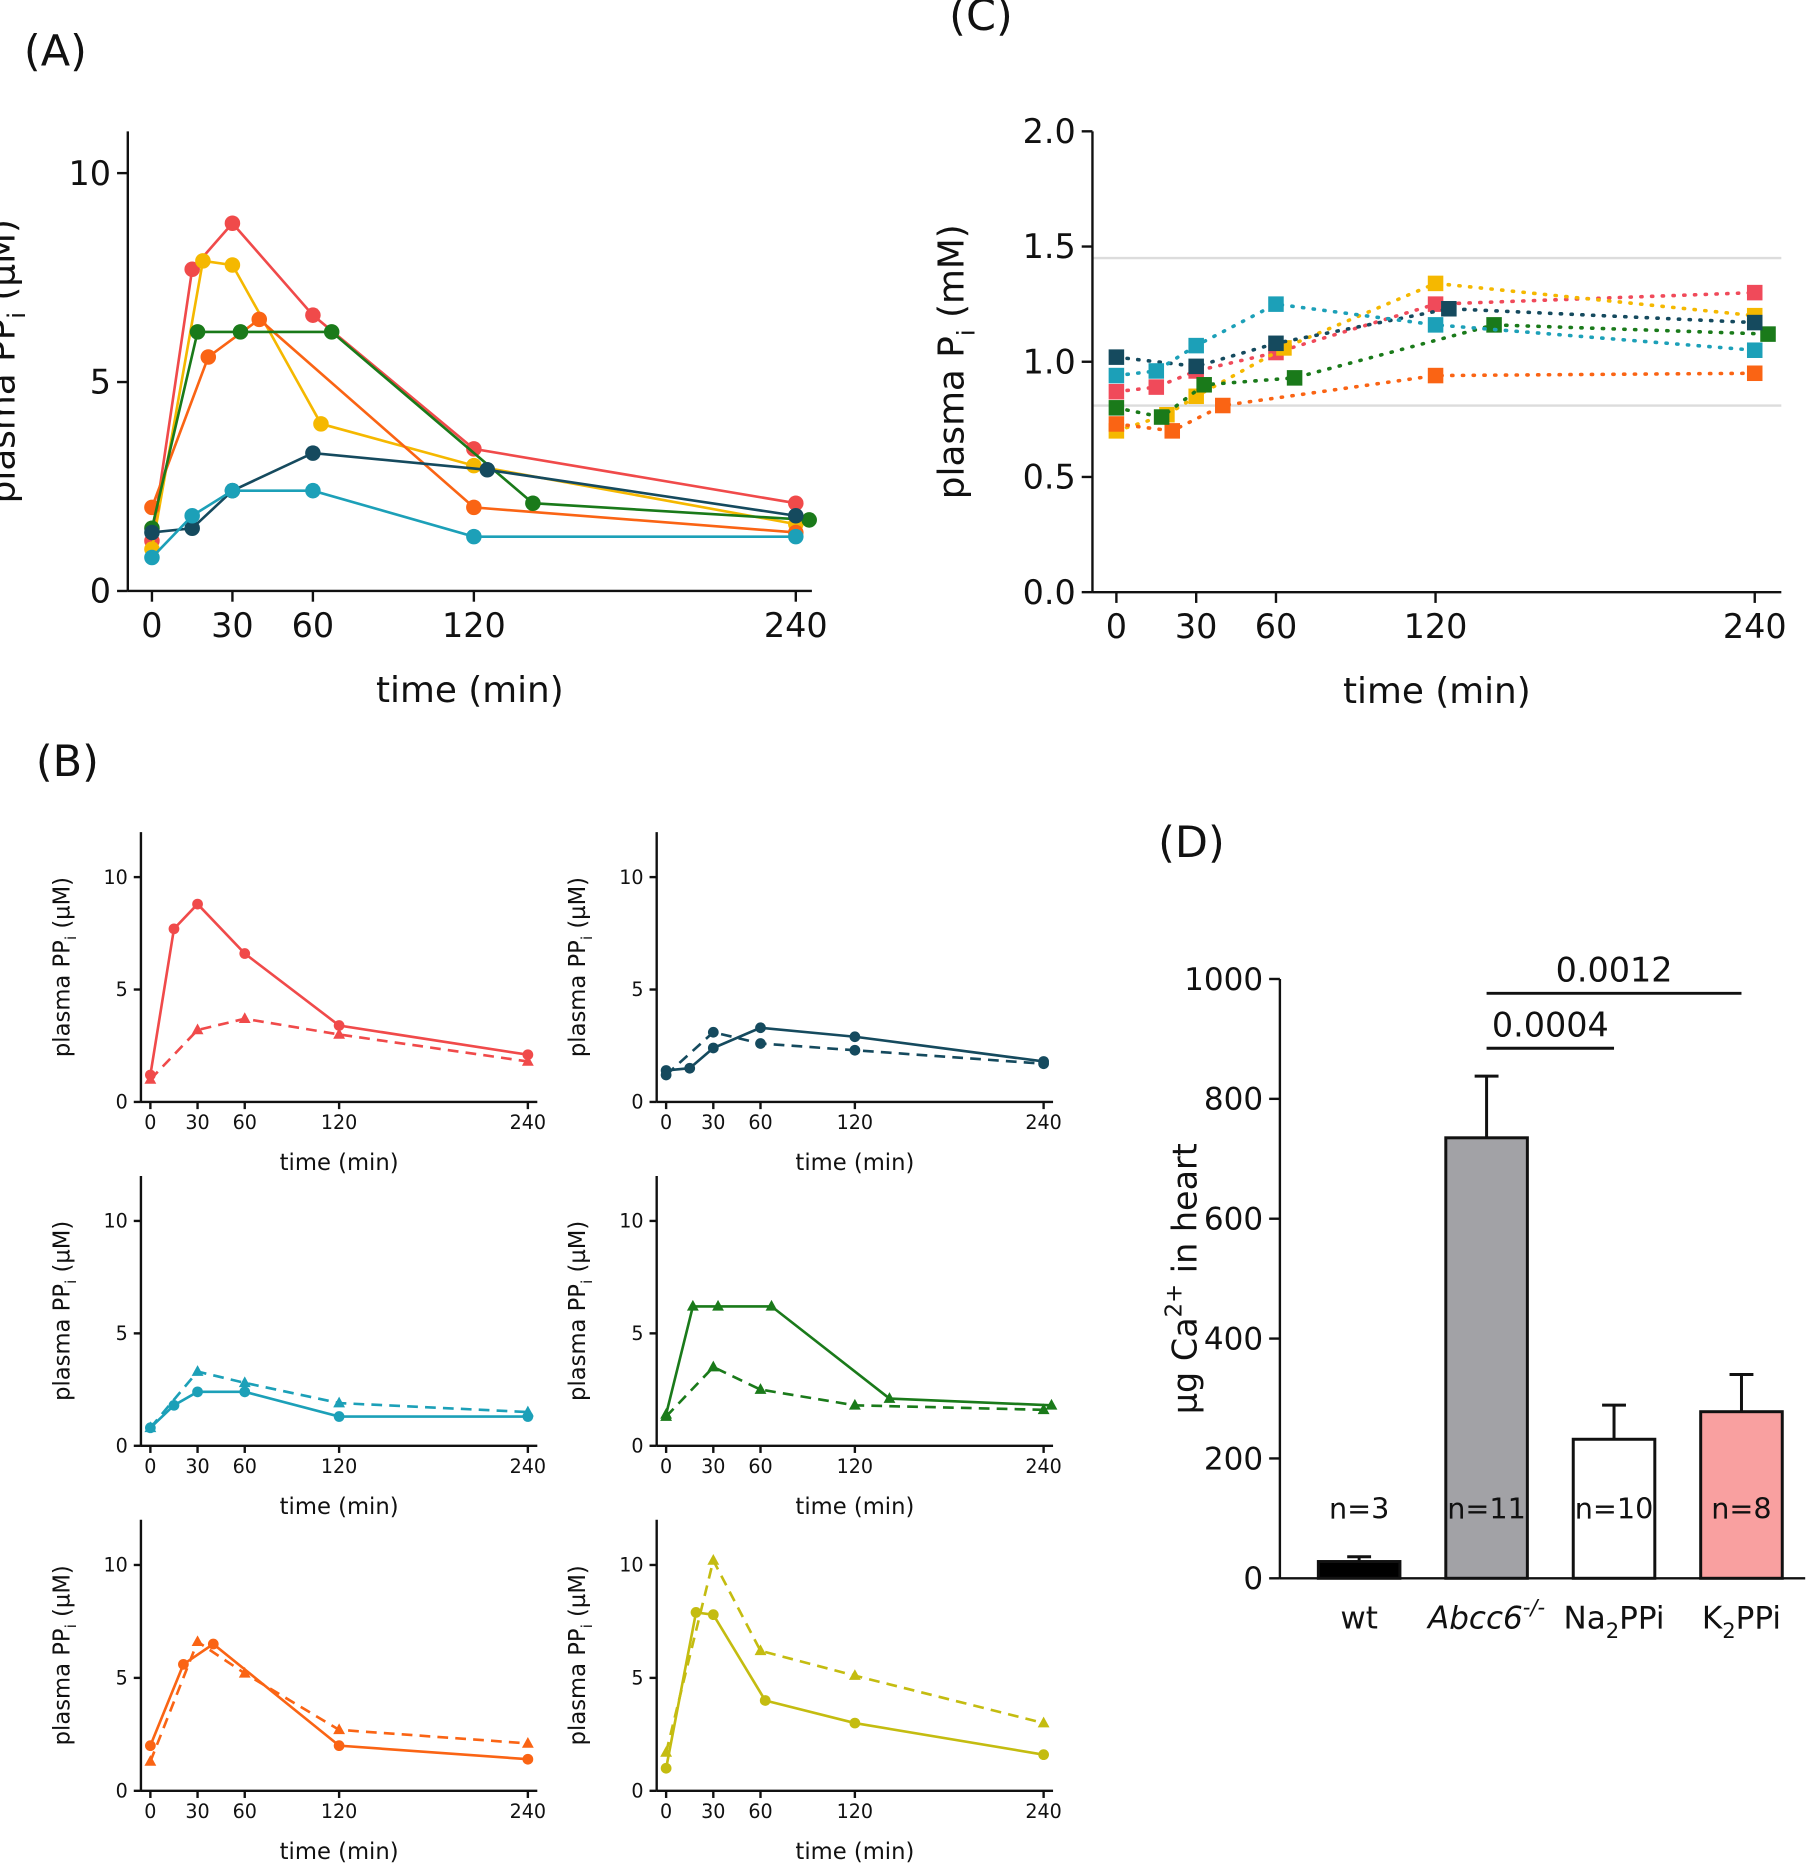 This screenshot has width=1816, height=1872. What do you see at coordinates (1614, 1509) in the screenshot?
I see `n-label: n=10` at bounding box center [1614, 1509].